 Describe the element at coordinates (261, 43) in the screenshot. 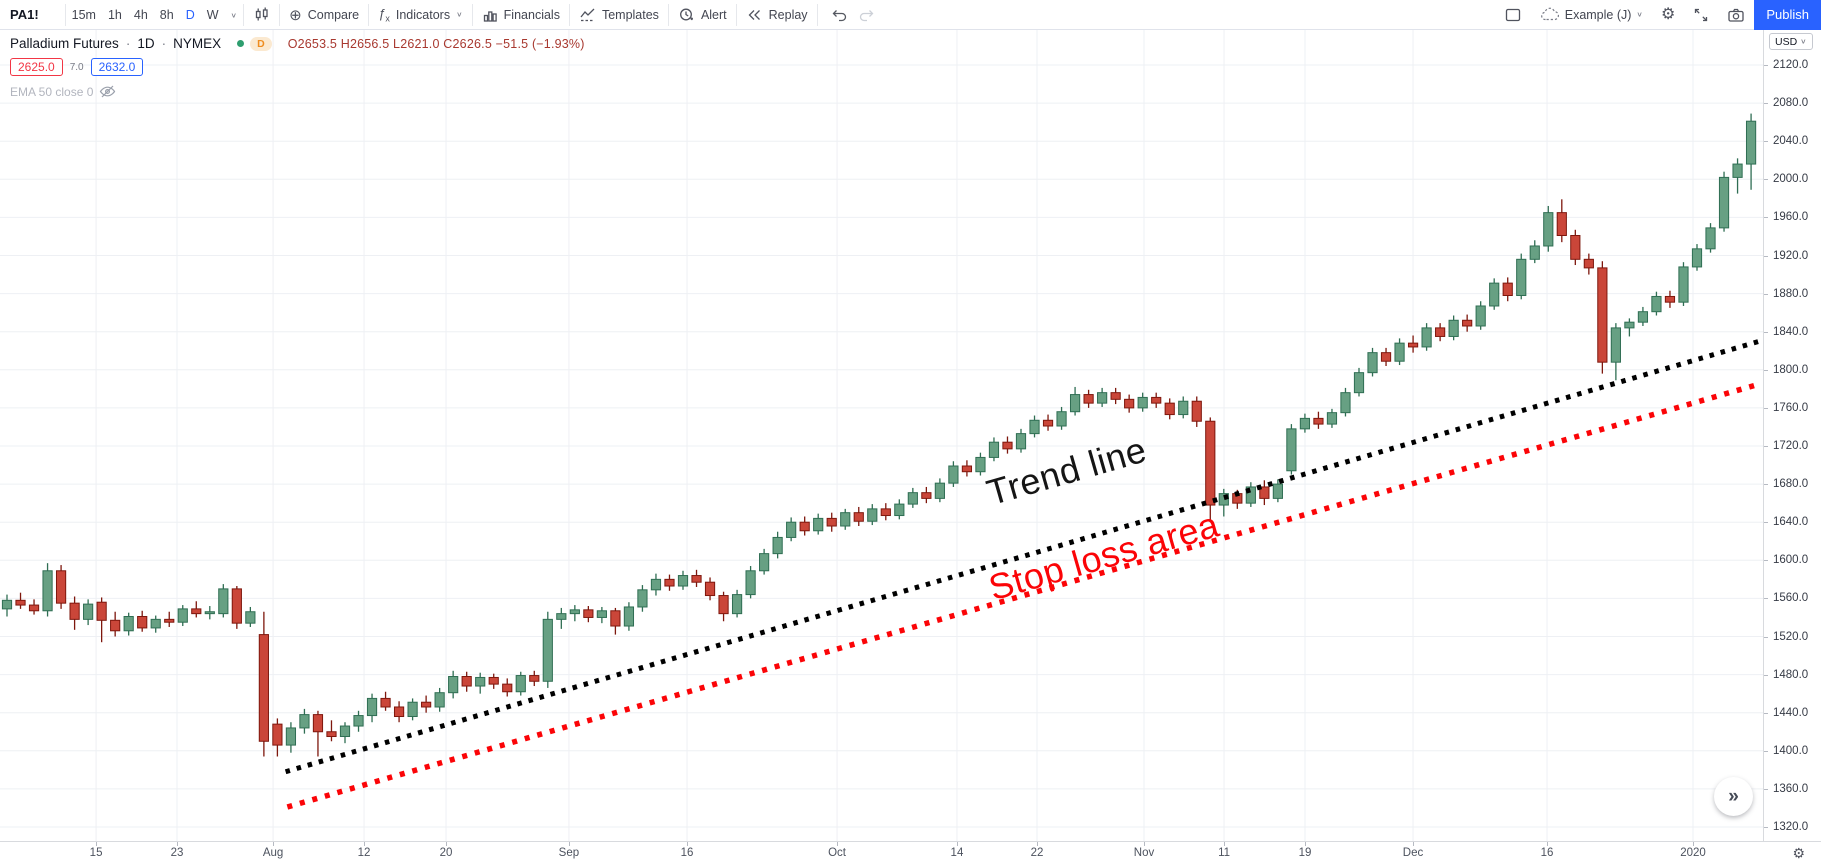

I see `delayed-data-badge: D` at that location.